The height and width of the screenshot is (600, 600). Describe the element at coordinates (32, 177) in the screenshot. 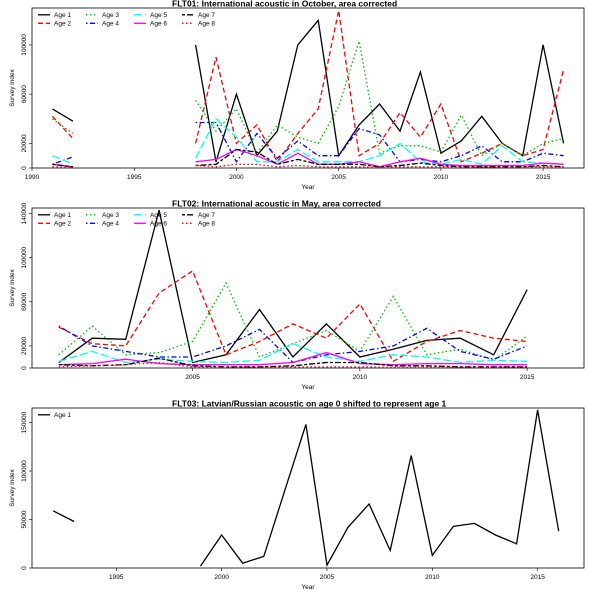

I see `x-tick-label: 1990` at that location.